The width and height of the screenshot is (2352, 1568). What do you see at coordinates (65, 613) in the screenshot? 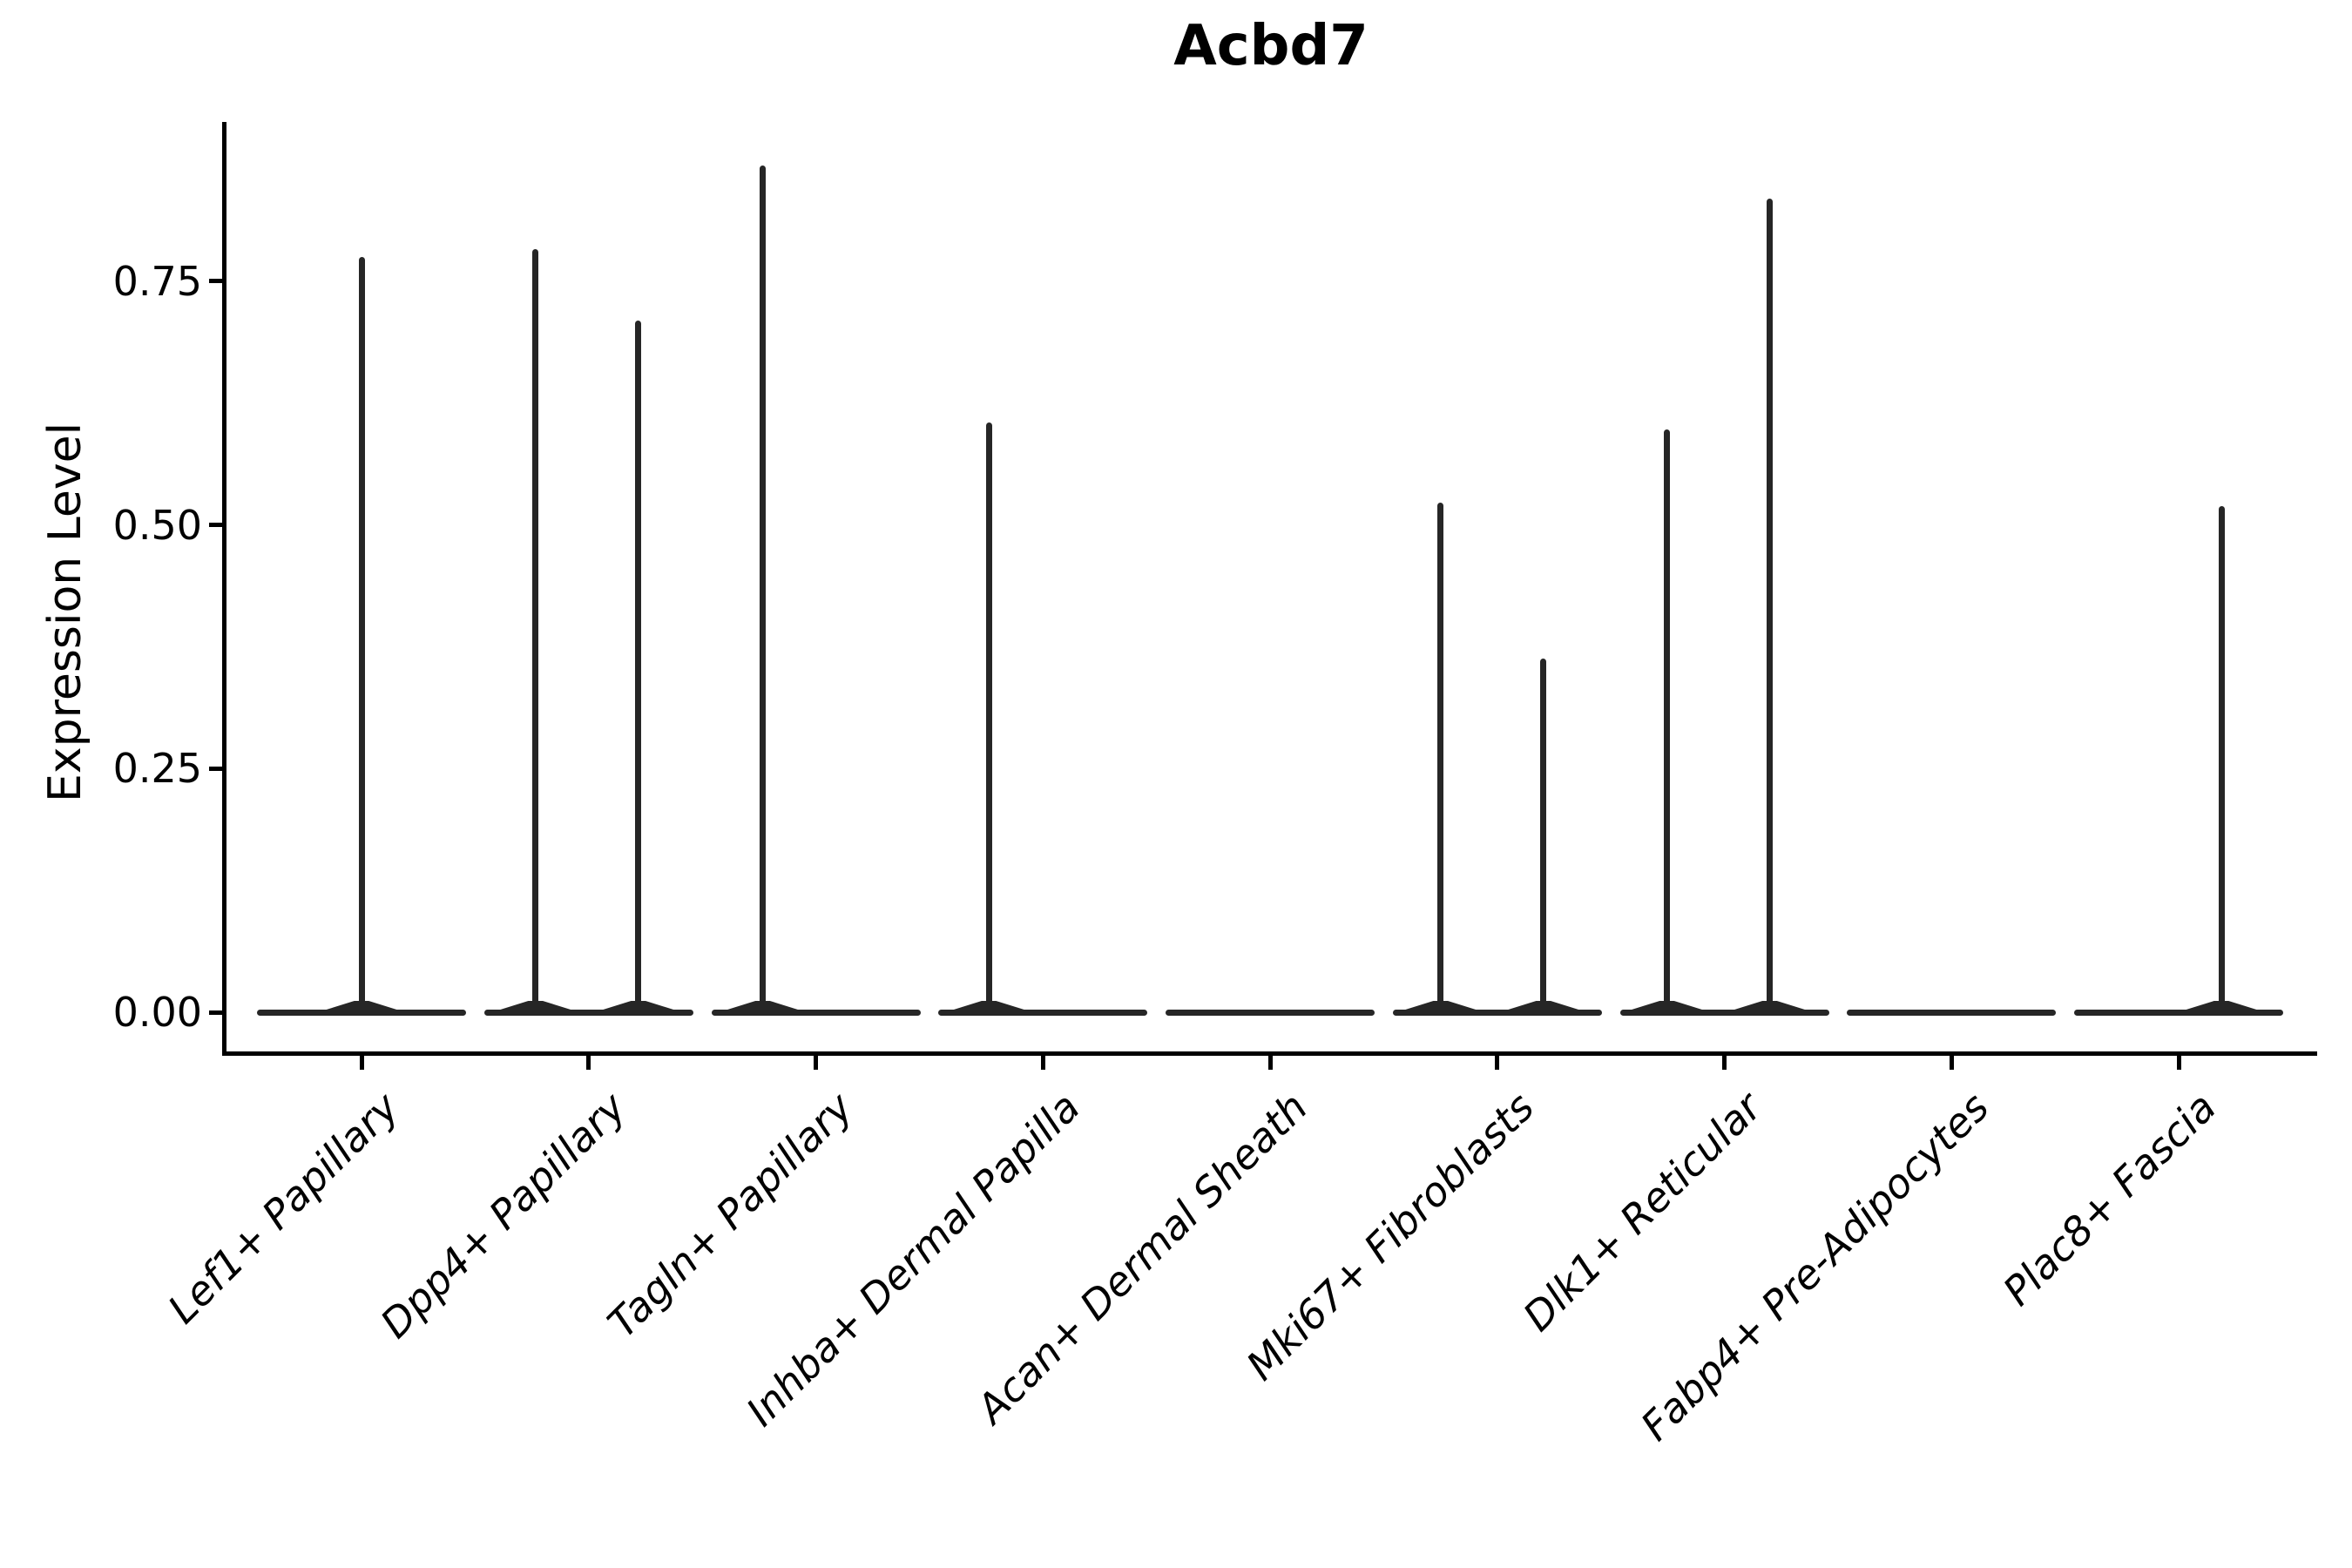
I see `y-axis-label: Expression Level` at bounding box center [65, 613].